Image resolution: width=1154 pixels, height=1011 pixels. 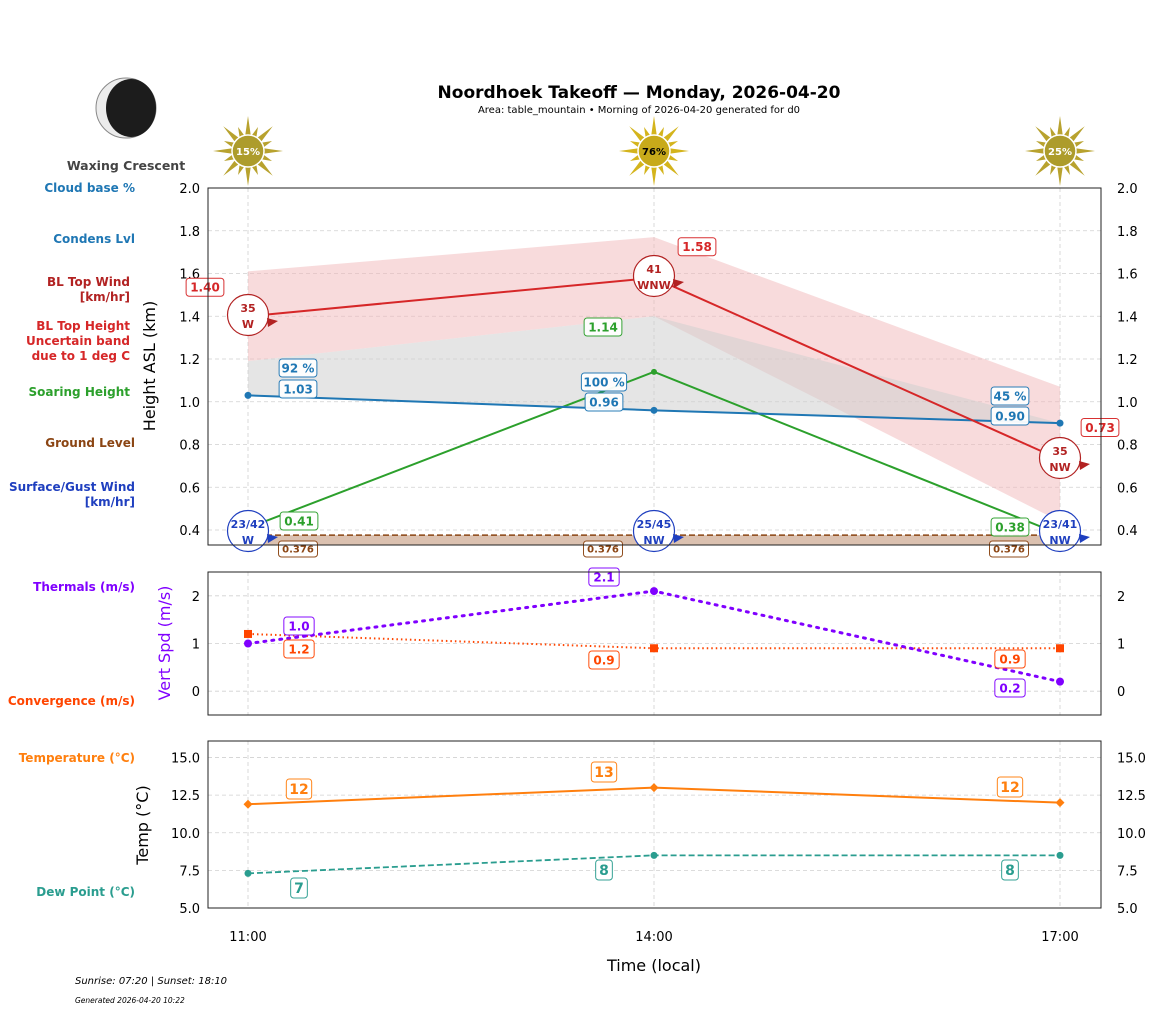 I want to click on cloud-base-label: 92 %, so click(x=298, y=368).